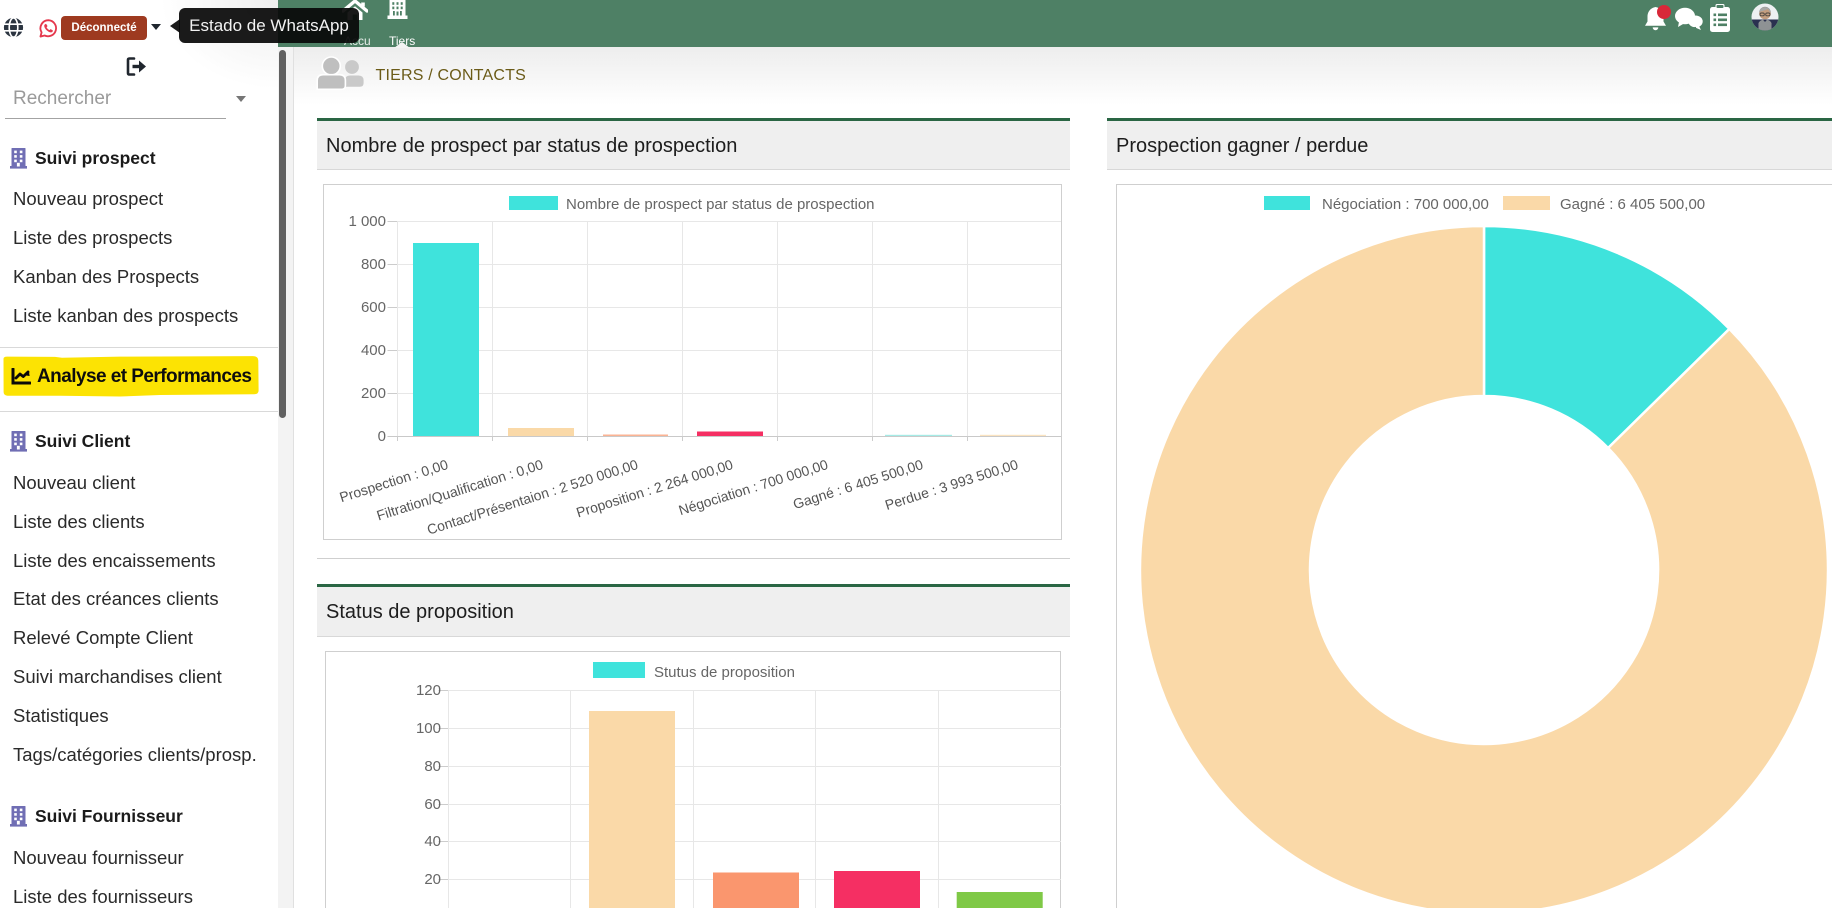 This screenshot has width=1832, height=908. Describe the element at coordinates (428, 728) in the screenshot. I see `svg-text: 100` at that location.